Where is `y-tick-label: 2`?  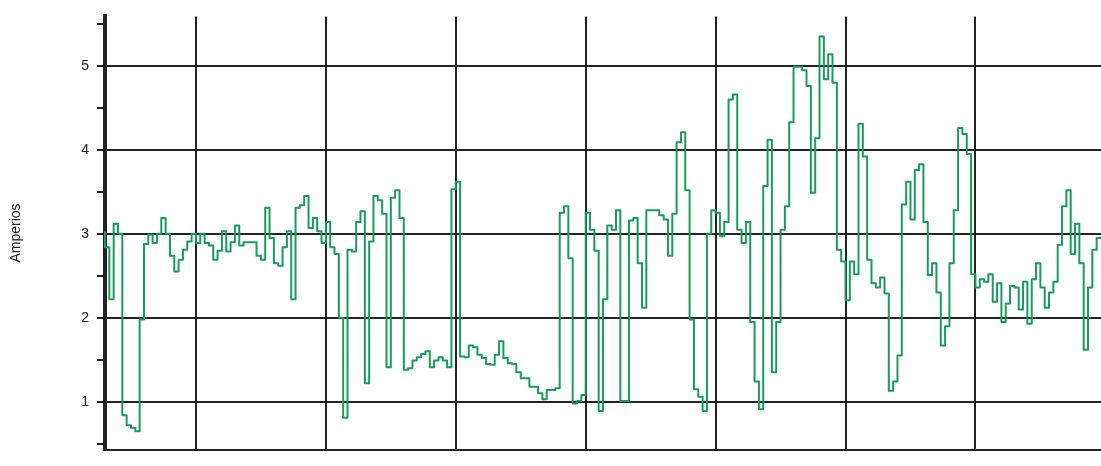
y-tick-label: 2 is located at coordinates (85, 316).